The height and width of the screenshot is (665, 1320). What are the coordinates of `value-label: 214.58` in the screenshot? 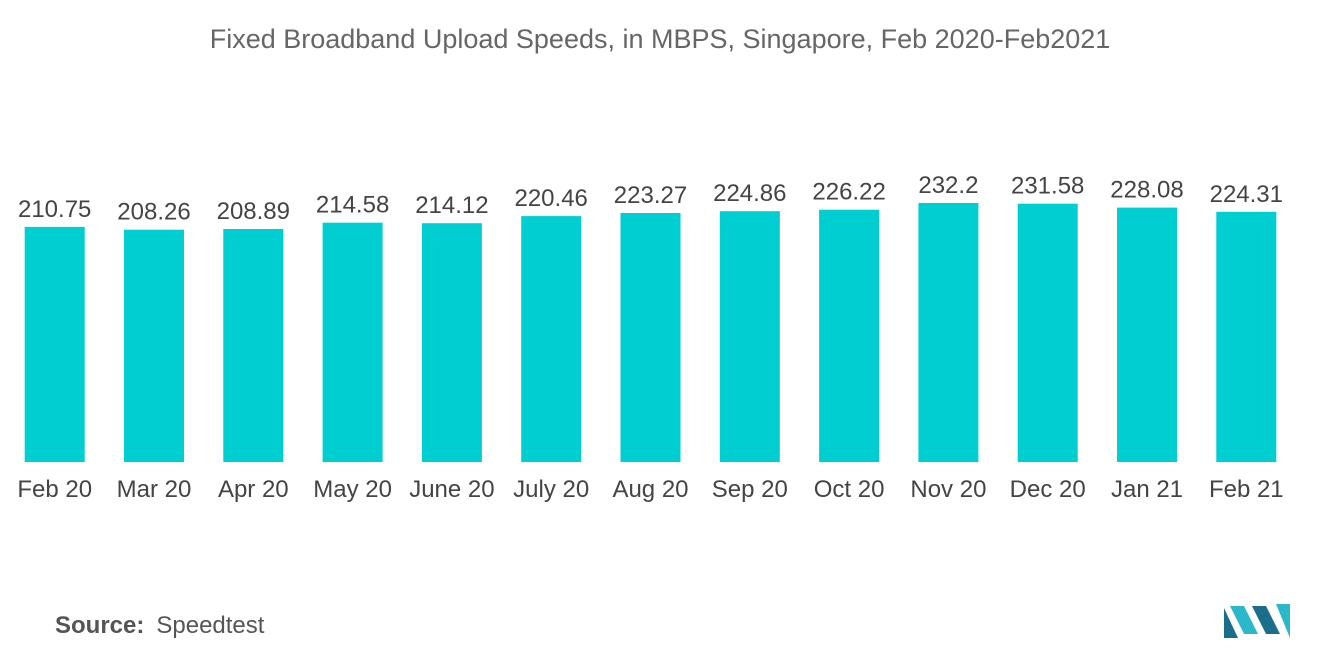 It's located at (352, 205).